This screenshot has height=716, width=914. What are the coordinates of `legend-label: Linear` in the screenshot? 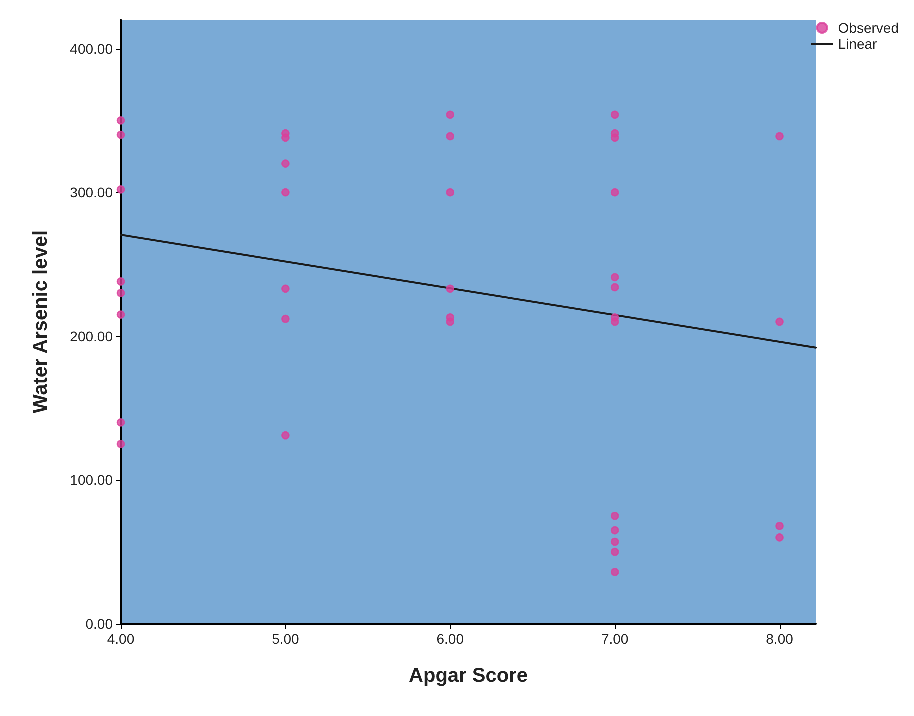 It's located at (858, 44).